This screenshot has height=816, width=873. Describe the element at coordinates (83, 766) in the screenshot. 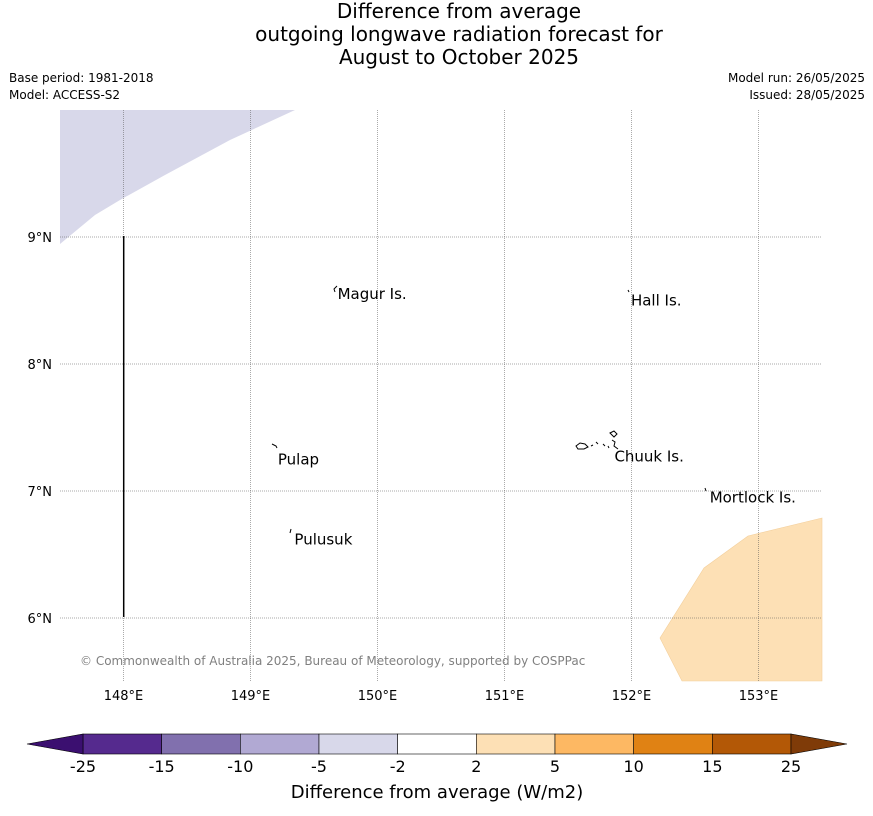

I see `colorbar-tick-label: -25` at that location.